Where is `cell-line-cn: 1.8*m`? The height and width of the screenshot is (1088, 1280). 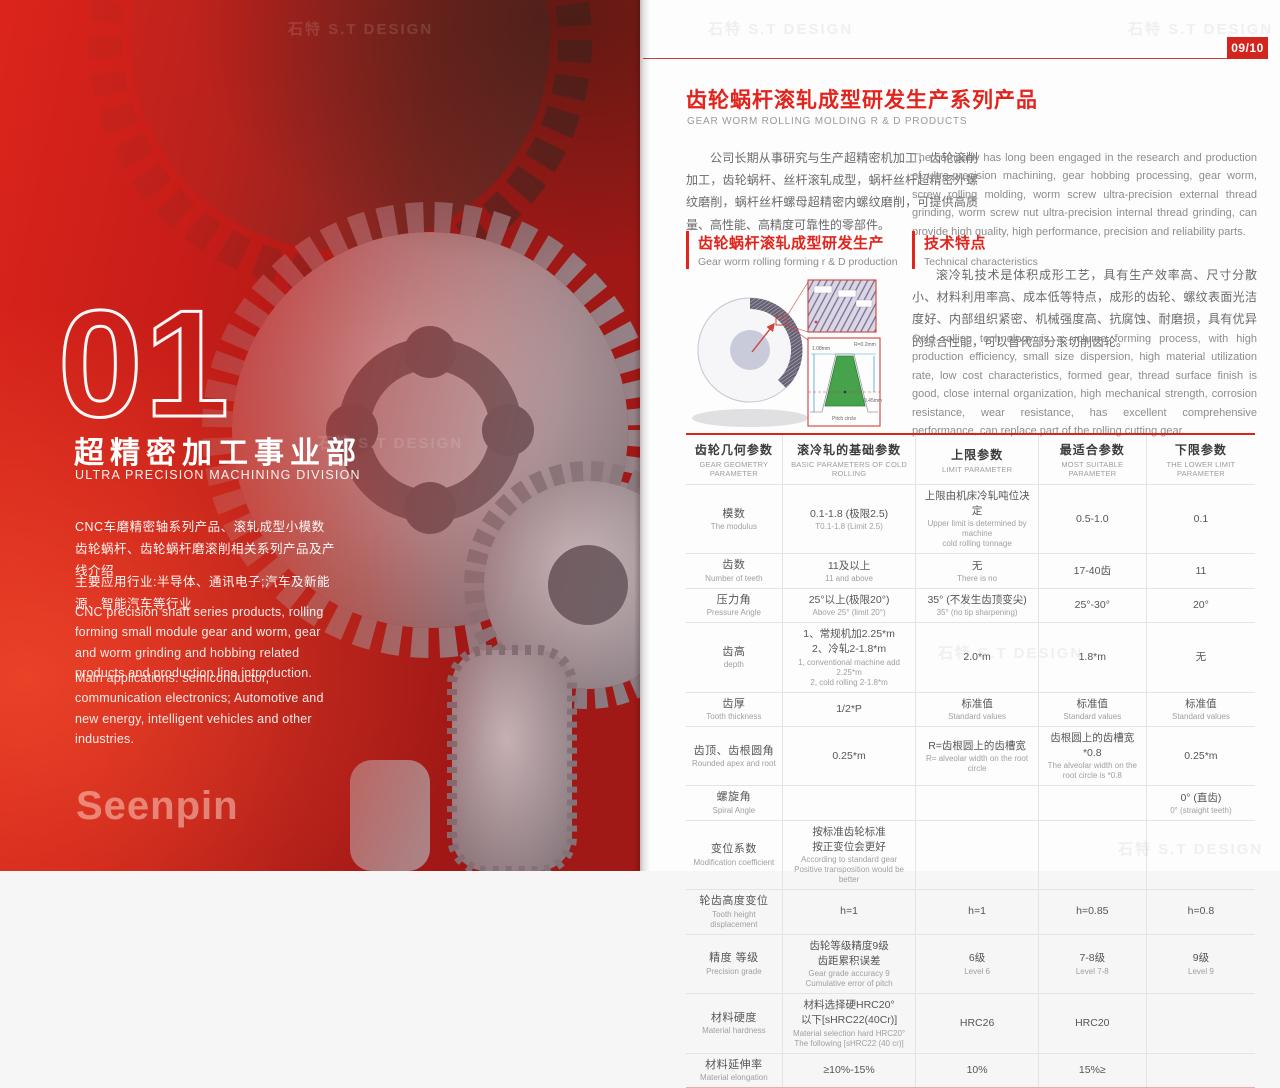
cell-line-cn: 1.8*m is located at coordinates (1092, 656).